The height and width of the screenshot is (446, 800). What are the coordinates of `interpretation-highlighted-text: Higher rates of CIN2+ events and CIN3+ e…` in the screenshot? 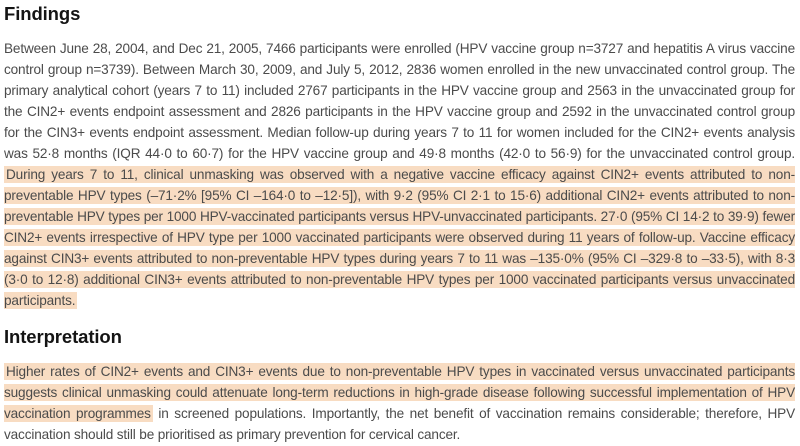 It's located at (399, 393).